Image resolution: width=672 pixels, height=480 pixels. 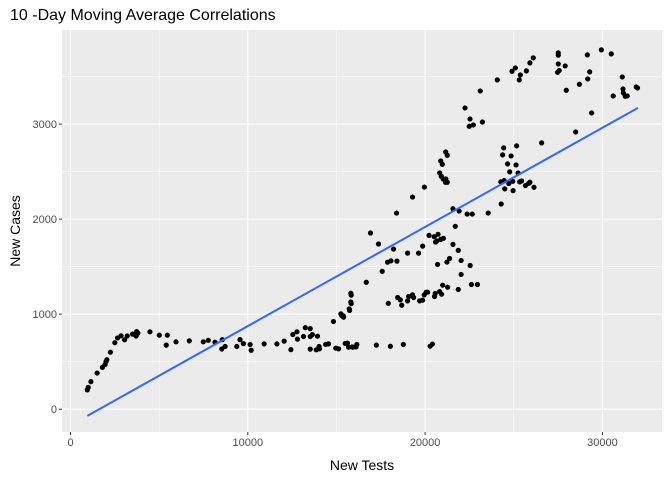 I want to click on chart-title: 10 -Day Moving Average Correlations, so click(x=143, y=15).